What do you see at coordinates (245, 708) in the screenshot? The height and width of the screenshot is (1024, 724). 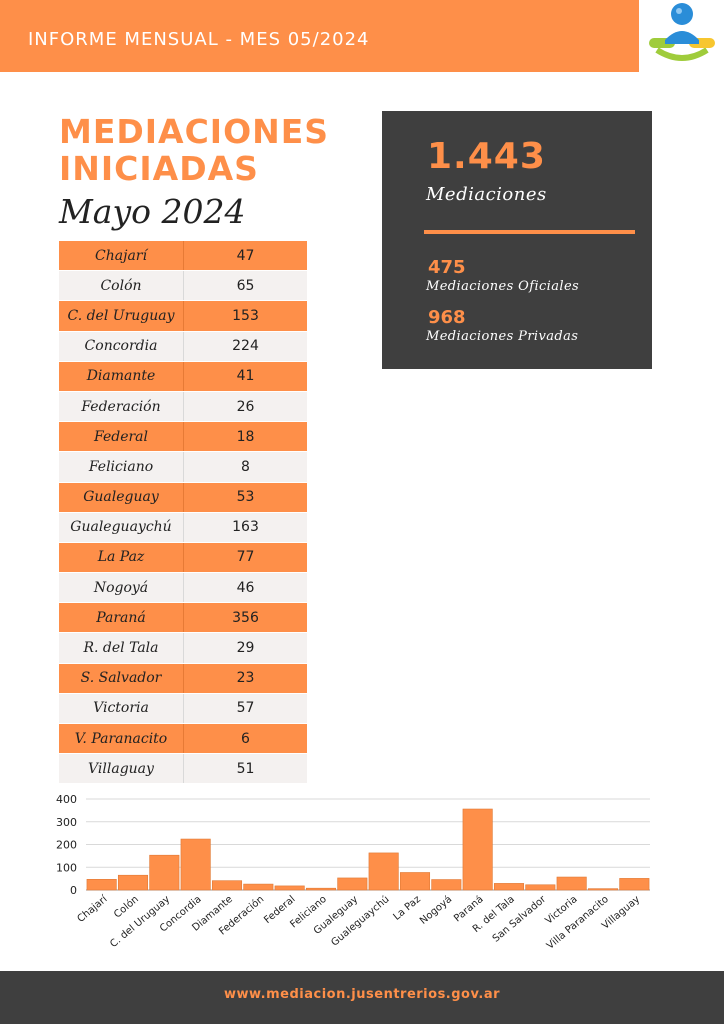 I see `mediation-count-cell: 57` at bounding box center [245, 708].